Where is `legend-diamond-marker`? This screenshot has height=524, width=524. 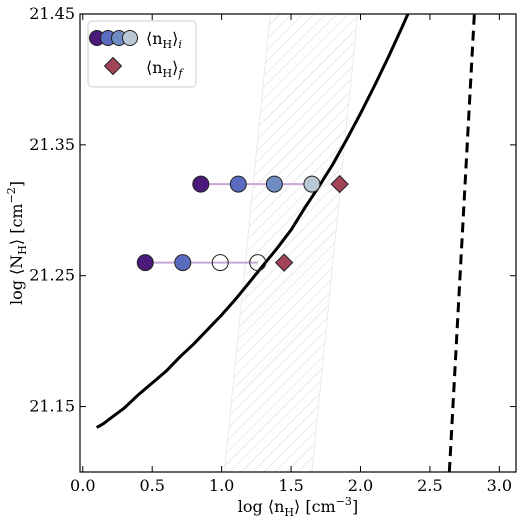
legend-diamond-marker is located at coordinates (113, 66).